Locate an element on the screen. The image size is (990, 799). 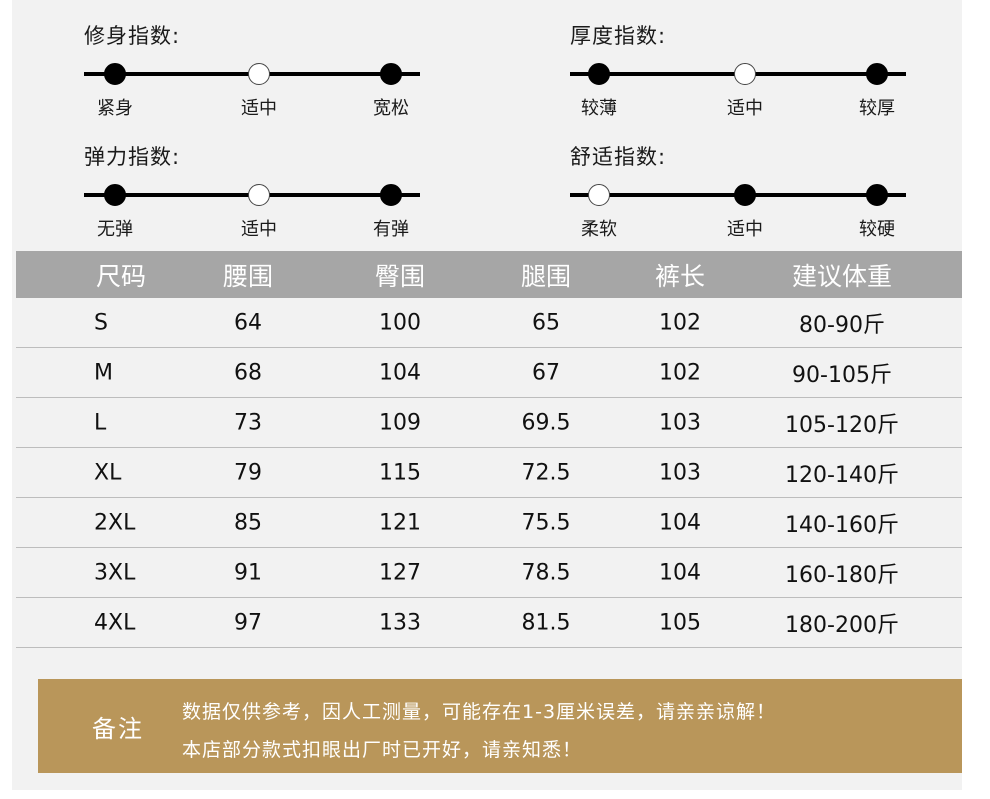
header-hip: 臀围 is located at coordinates (400, 276).